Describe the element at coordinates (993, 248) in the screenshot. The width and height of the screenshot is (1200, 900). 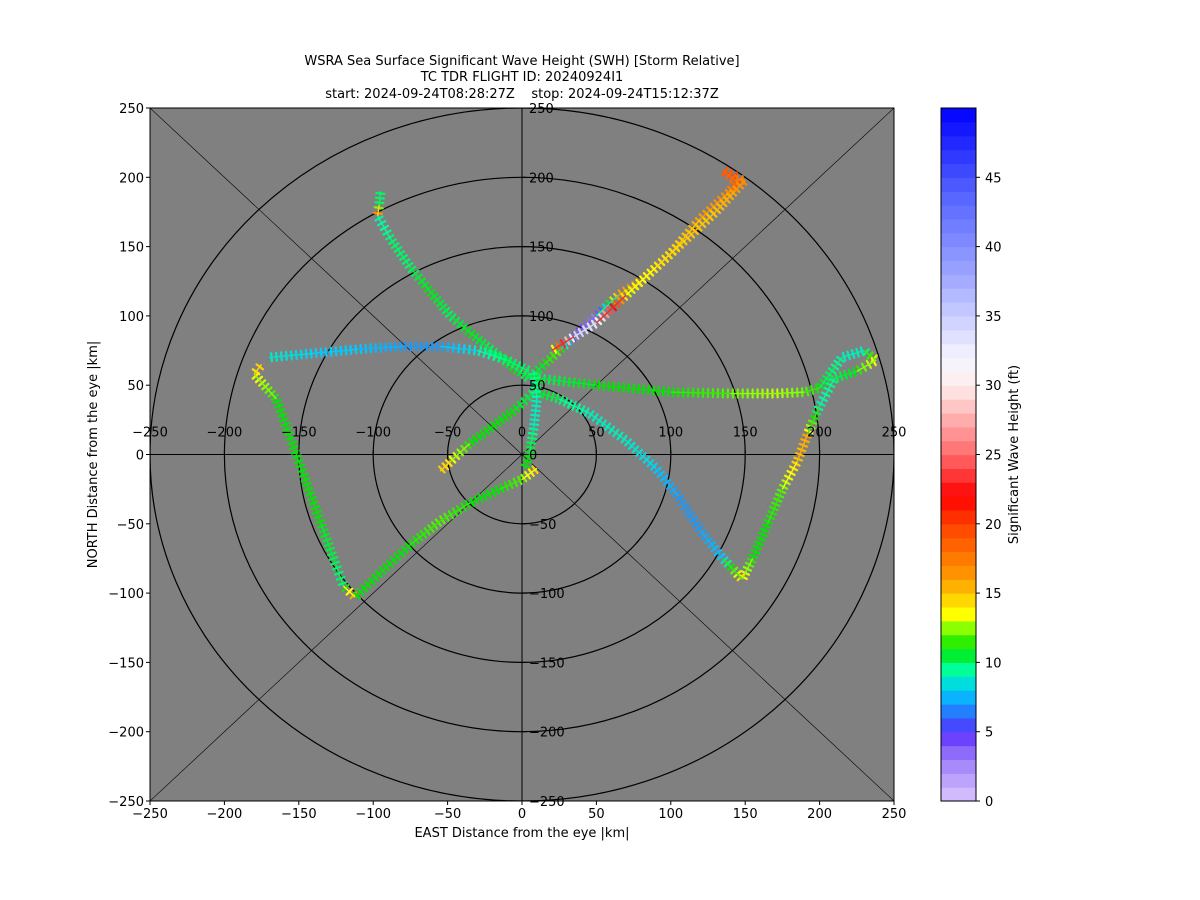
I see `colorbar-tick-label: 40` at that location.